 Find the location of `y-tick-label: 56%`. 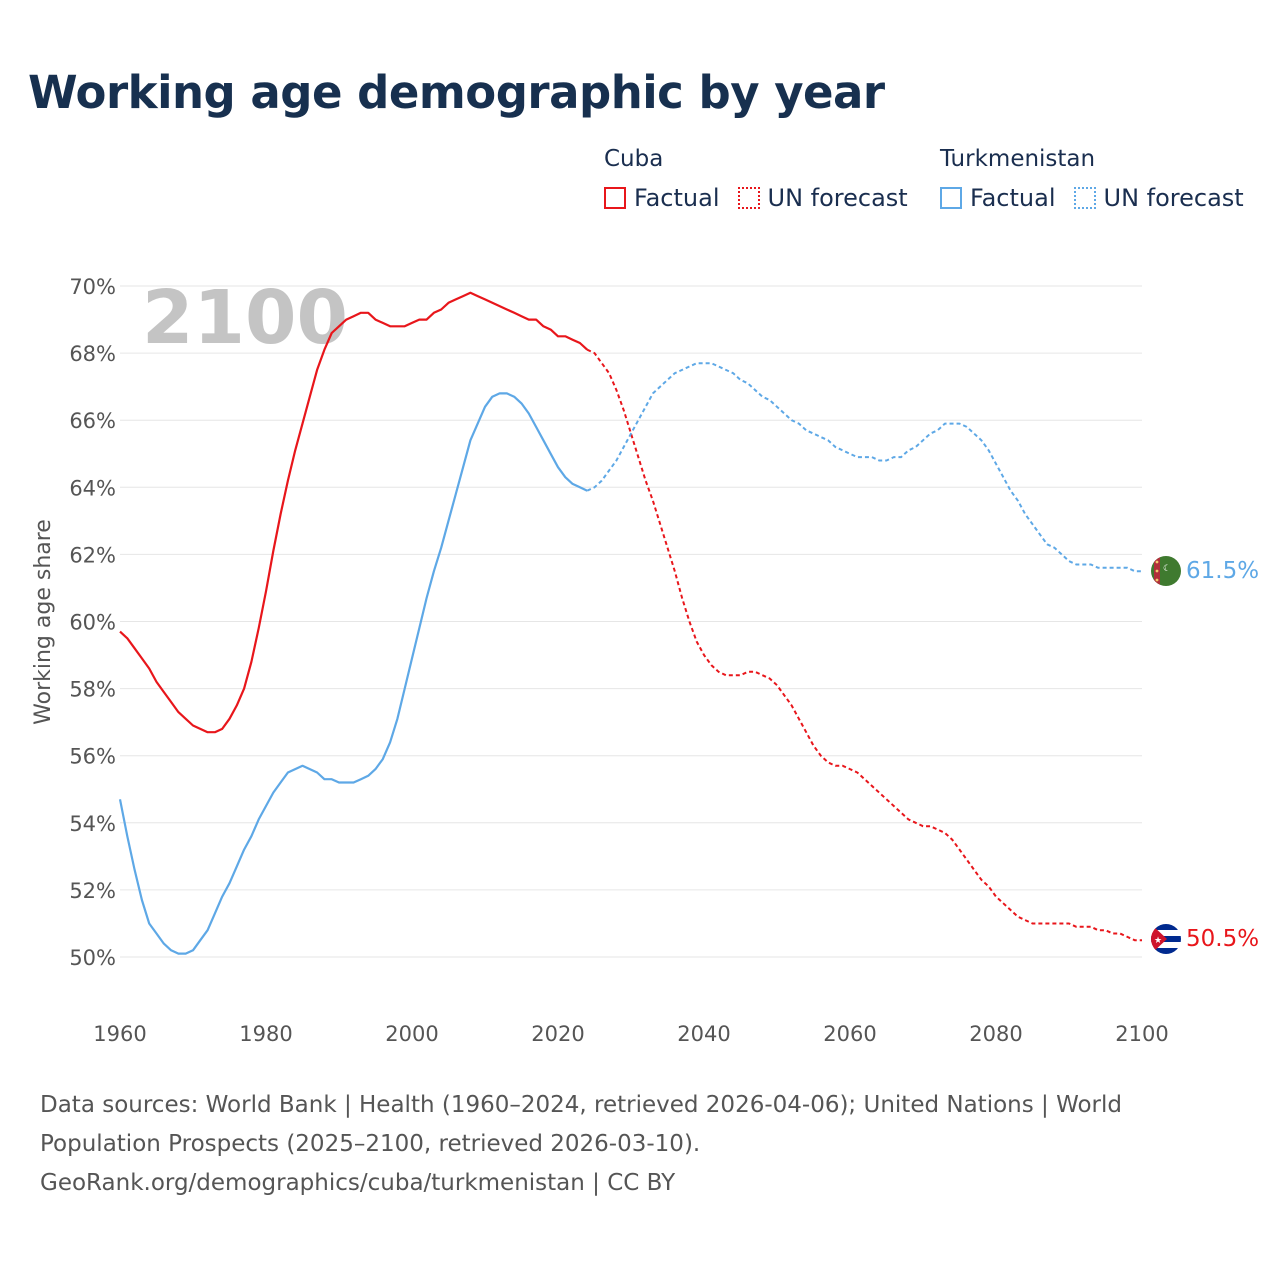

y-tick-label: 56% is located at coordinates (92, 757).